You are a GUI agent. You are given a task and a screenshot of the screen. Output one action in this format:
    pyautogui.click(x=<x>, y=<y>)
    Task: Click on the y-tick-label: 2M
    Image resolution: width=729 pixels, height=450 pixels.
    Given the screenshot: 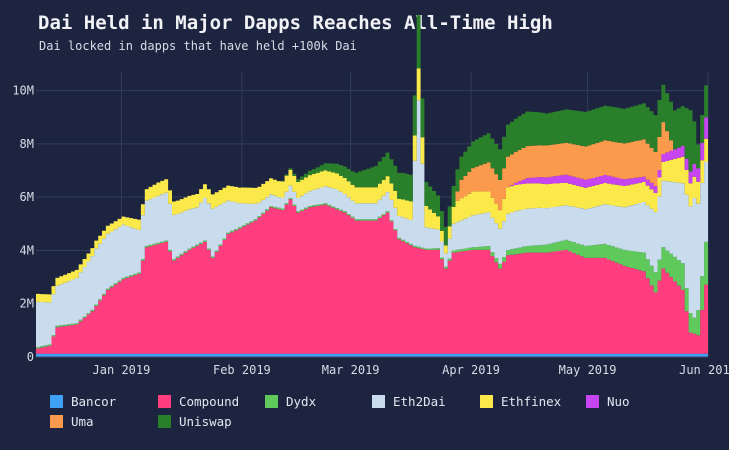 What is the action you would take?
    pyautogui.click(x=27, y=304)
    